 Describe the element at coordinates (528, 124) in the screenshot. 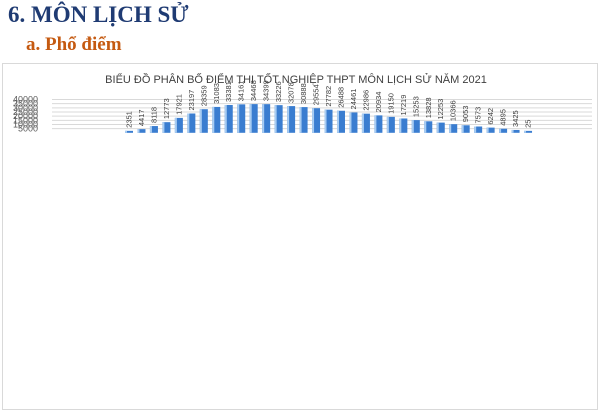

I see `bar-value-label: 25` at that location.